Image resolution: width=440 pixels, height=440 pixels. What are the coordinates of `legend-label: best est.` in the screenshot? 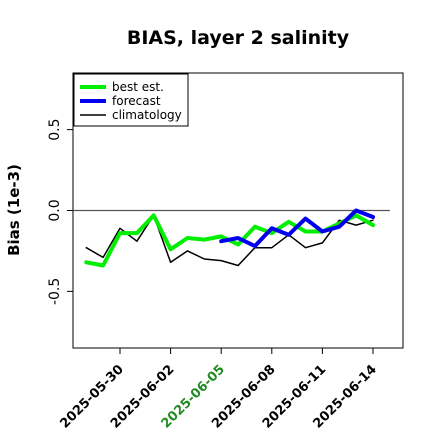 It's located at (138, 87).